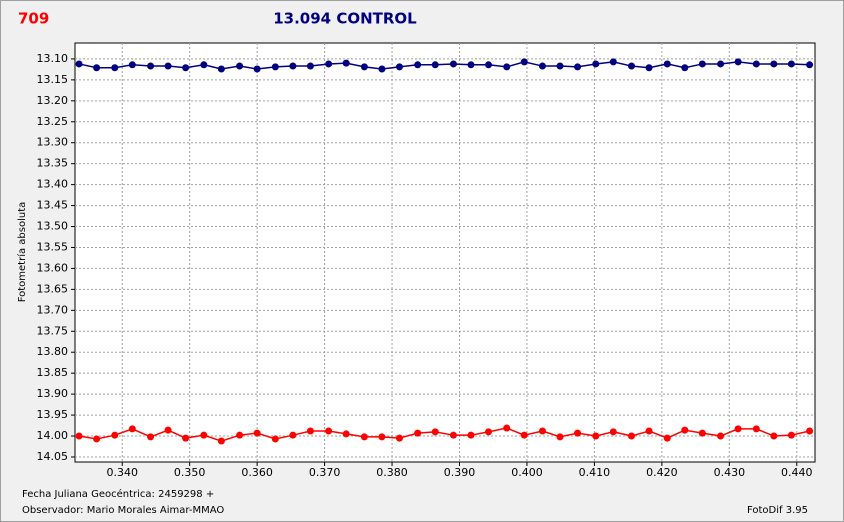 The width and height of the screenshot is (844, 522). What do you see at coordinates (53, 288) in the screenshot?
I see `y-tick-label: 13.65` at bounding box center [53, 288].